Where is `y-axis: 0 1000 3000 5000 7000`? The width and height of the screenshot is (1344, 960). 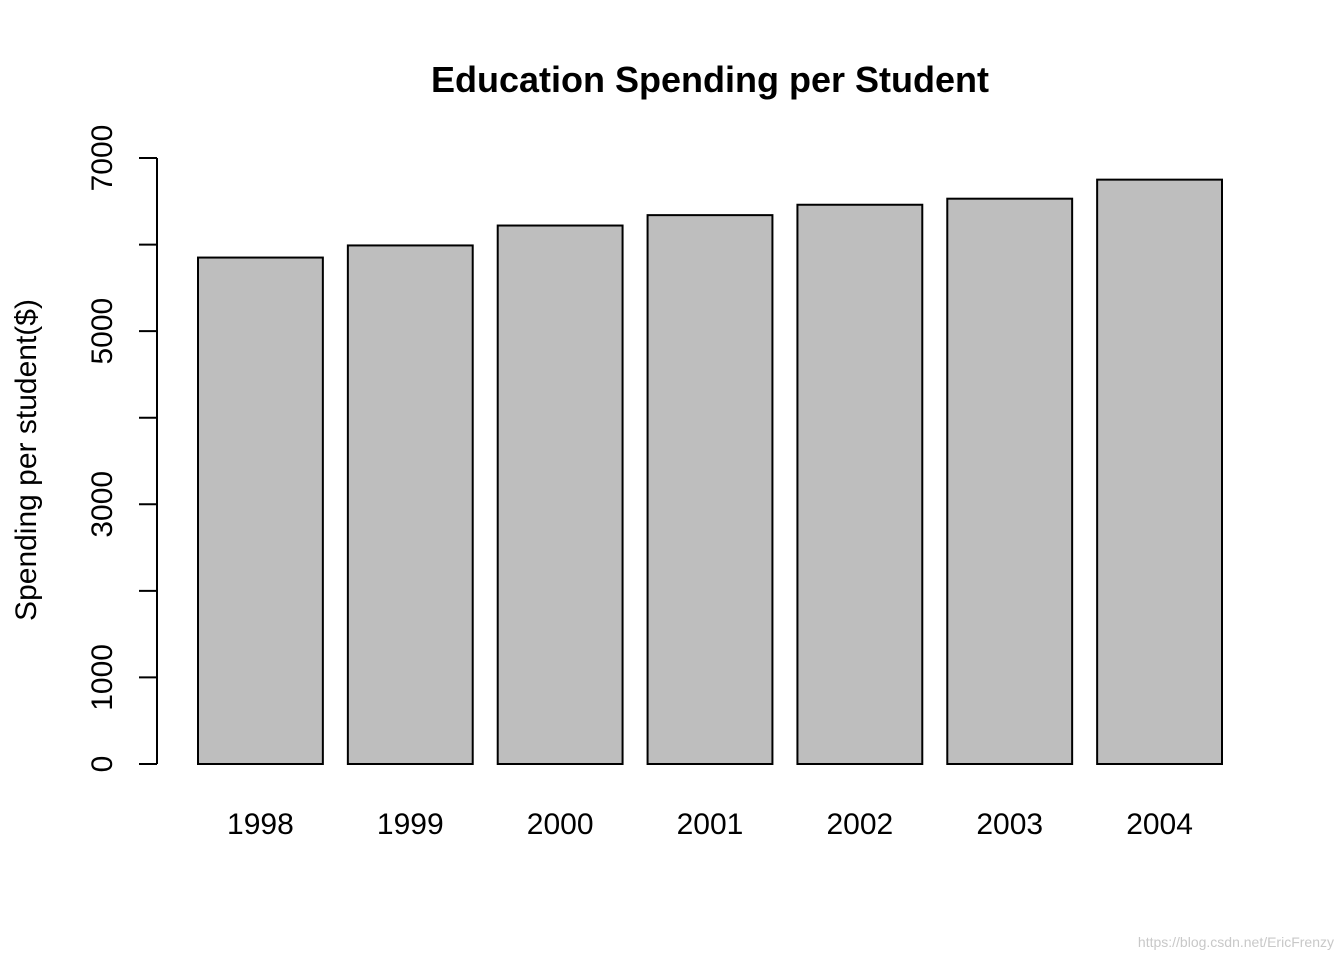 y-axis: 0 1000 3000 5000 7000 is located at coordinates (122, 449).